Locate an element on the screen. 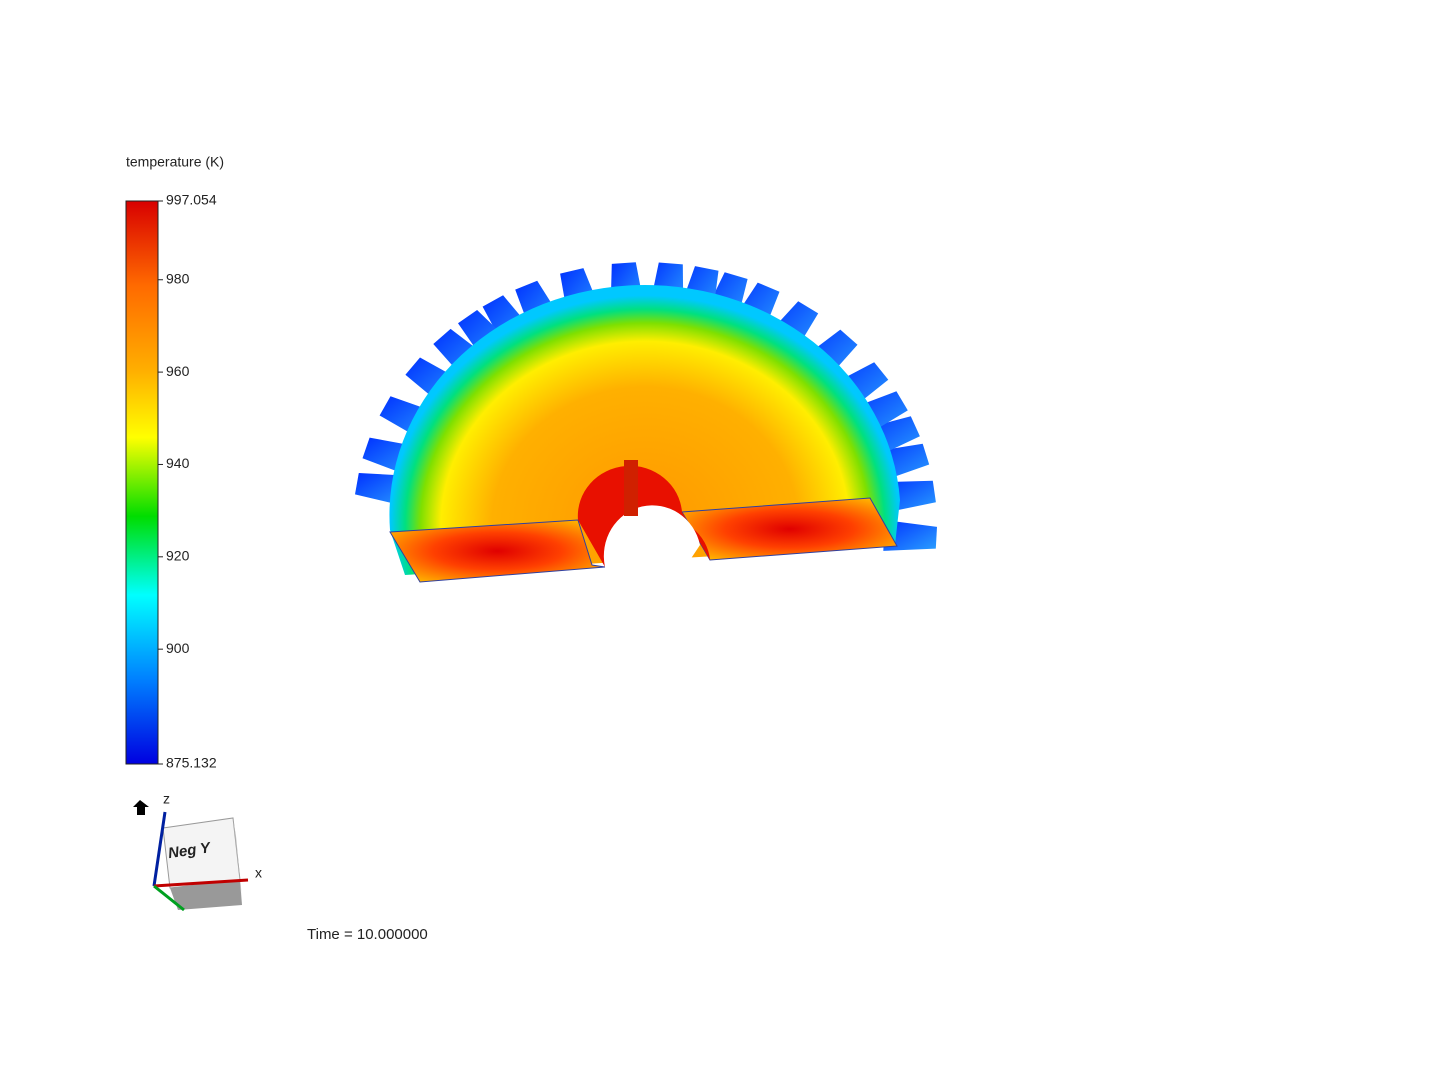 Image resolution: width=1440 pixels, height=1080 pixels. colorbar-tick-label: 940 is located at coordinates (178, 463).